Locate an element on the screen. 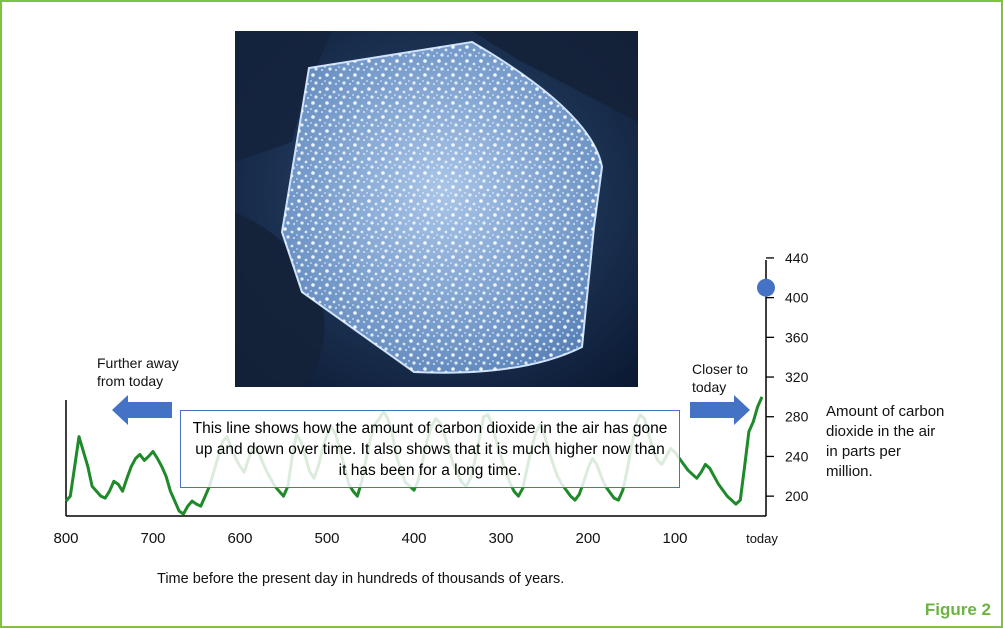 The height and width of the screenshot is (628, 1003). further-away-line-2: from today is located at coordinates (130, 381).